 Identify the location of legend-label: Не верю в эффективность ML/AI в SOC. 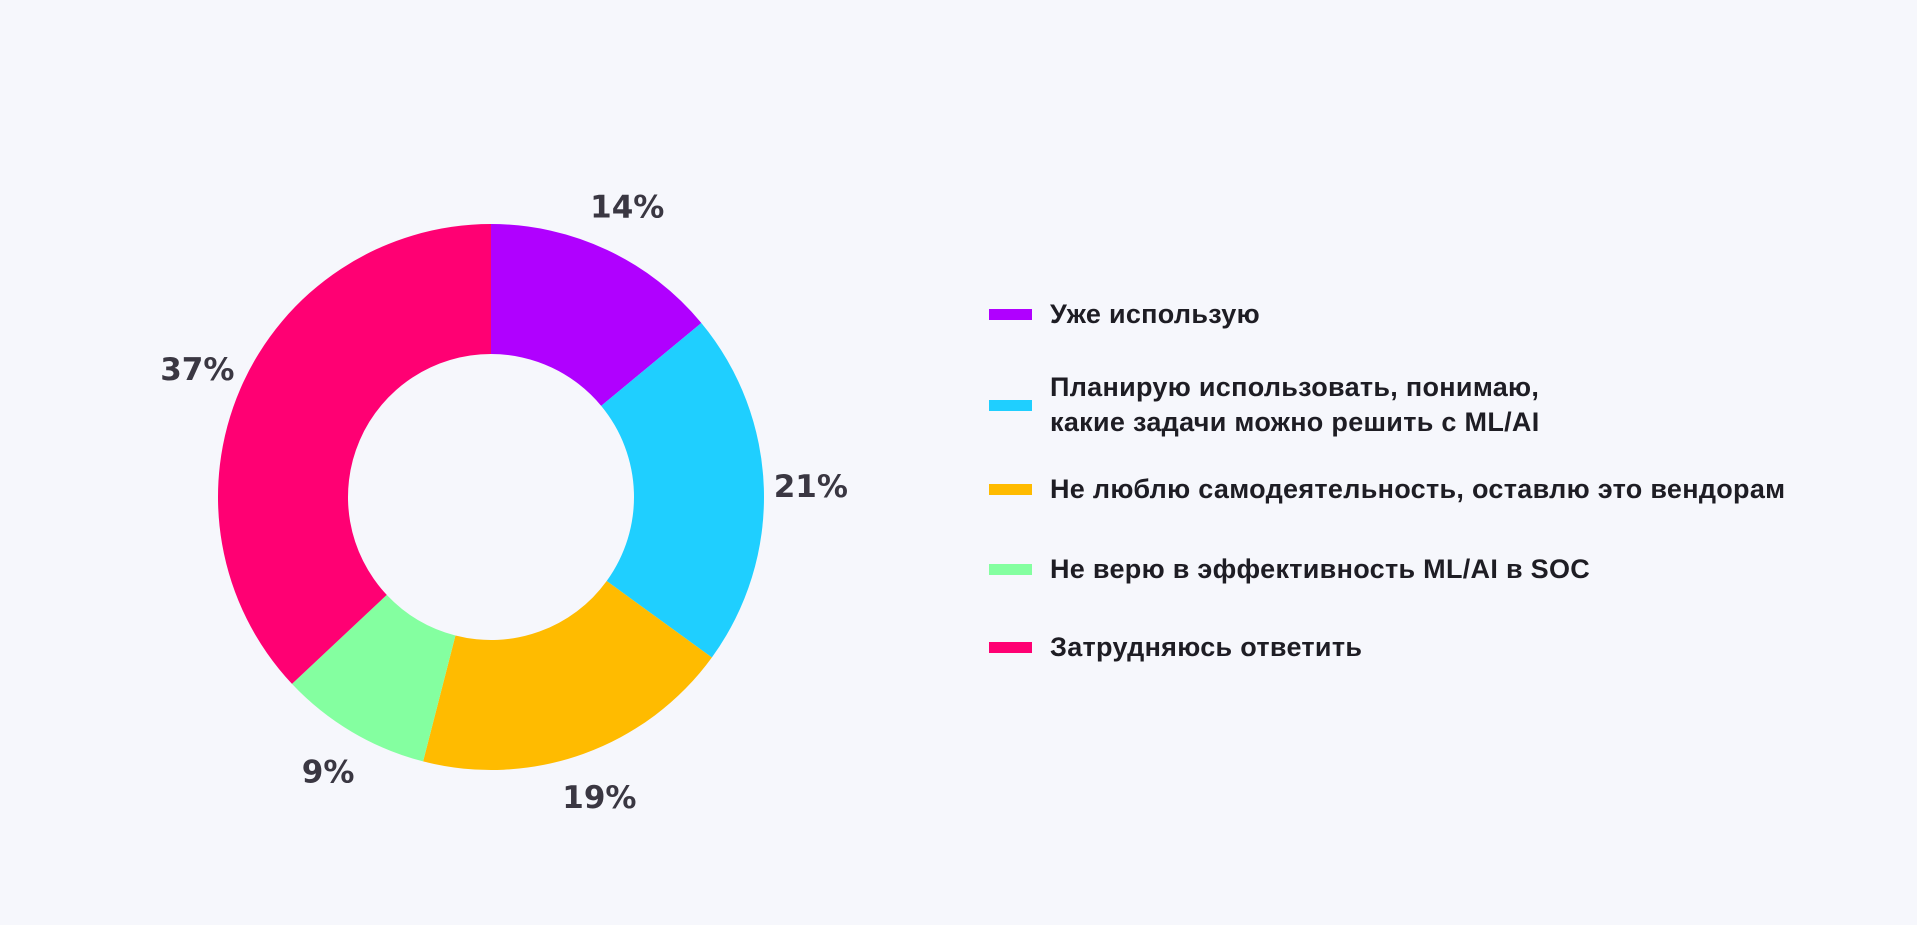
(1320, 569).